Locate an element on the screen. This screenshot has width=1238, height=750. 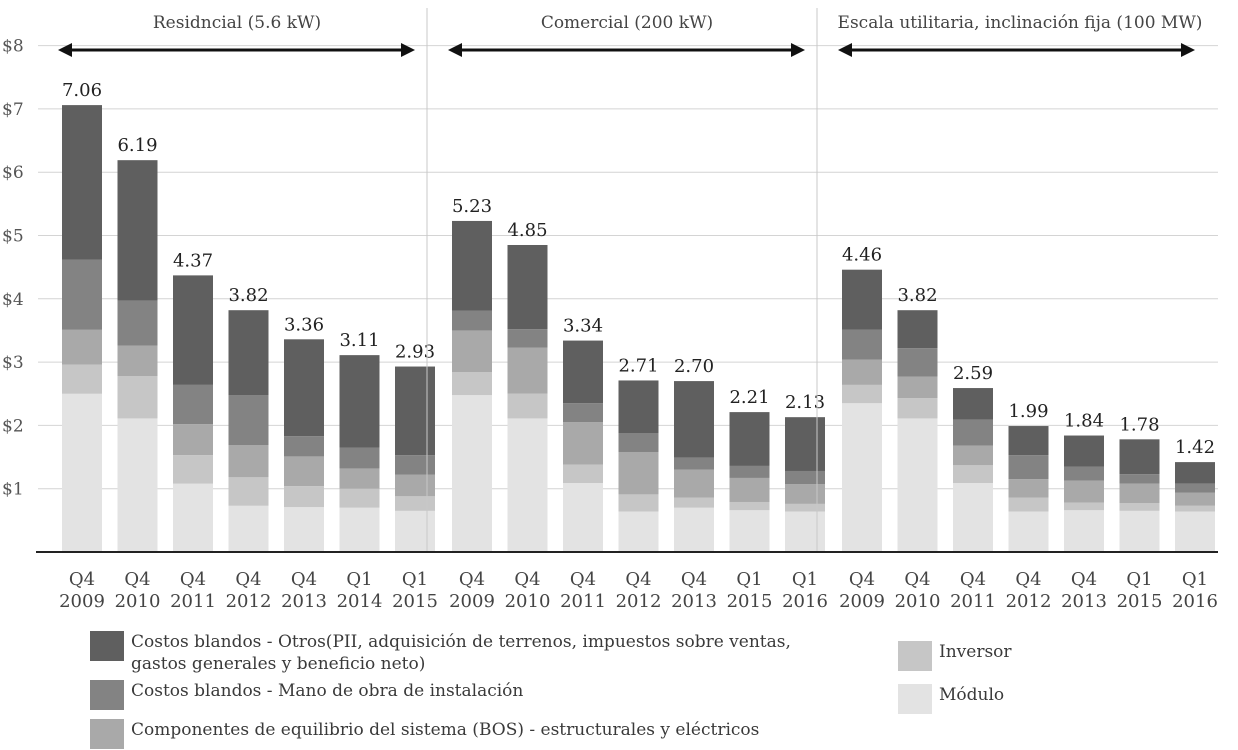
legend-swatch-installation-labor is located at coordinates (107, 695).